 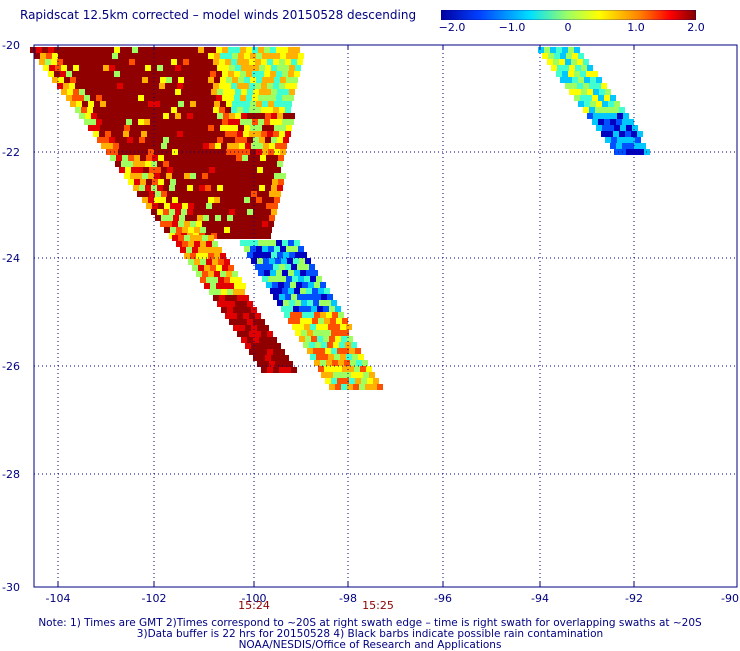 What do you see at coordinates (540, 598) in the screenshot?
I see `lon-tick-94: -94` at bounding box center [540, 598].